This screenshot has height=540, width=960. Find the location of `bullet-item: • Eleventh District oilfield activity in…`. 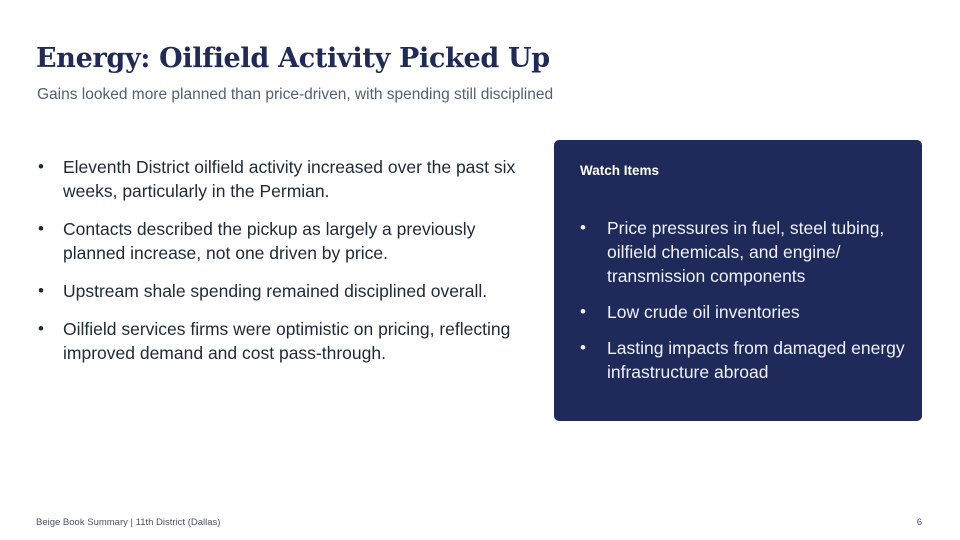

bullet-item: • Eleventh District oilfield activity in… is located at coordinates (281, 179).